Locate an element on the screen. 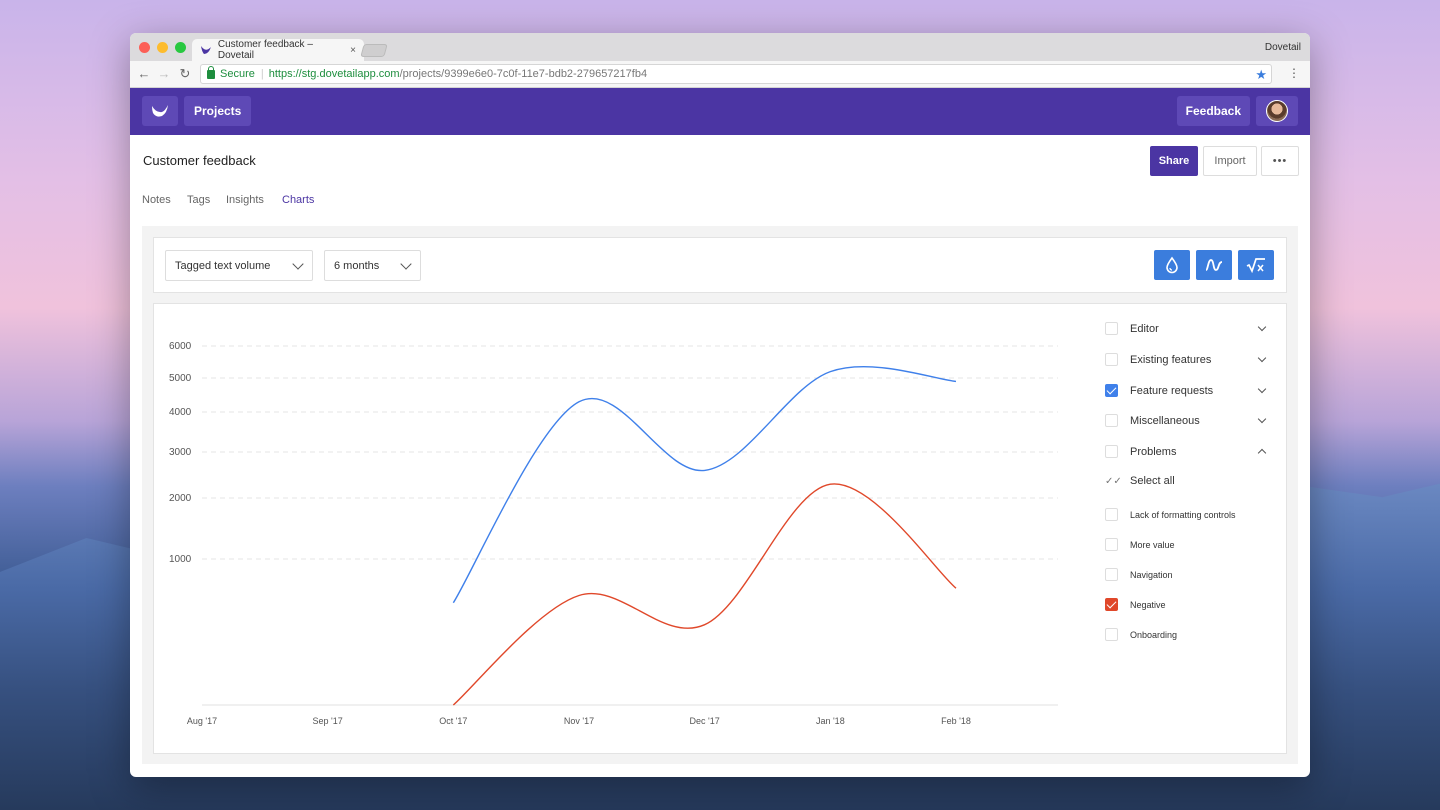 This screenshot has height=810, width=1440. legend-group-feature-requests: Feature requests is located at coordinates (1186, 390).